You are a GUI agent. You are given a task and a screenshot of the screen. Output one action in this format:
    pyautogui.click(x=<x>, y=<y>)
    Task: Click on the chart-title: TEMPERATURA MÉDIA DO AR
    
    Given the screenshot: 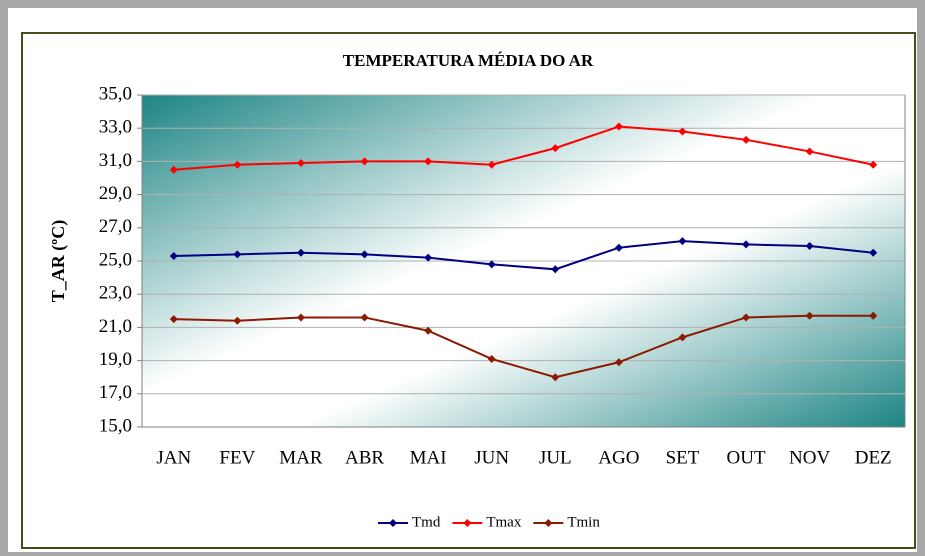 What is the action you would take?
    pyautogui.click(x=468, y=60)
    